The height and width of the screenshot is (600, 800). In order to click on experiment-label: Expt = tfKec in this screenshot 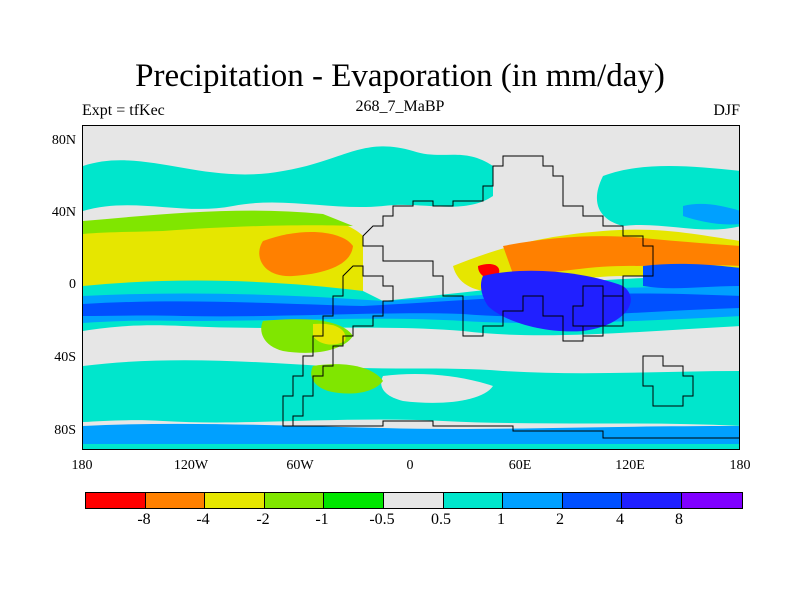, I will do `click(123, 110)`.